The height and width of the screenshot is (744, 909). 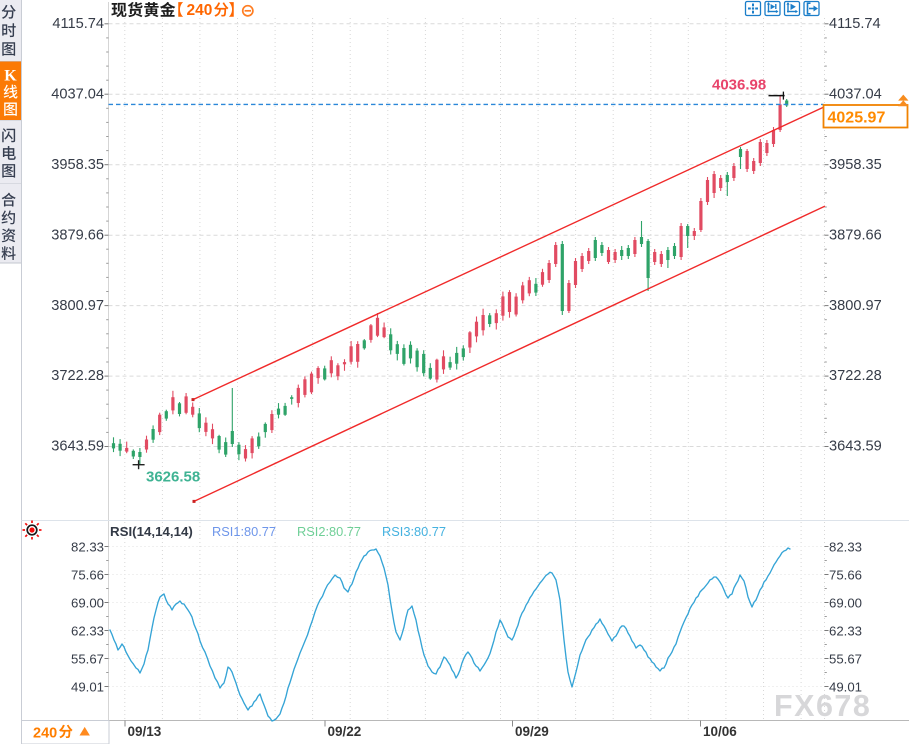 What do you see at coordinates (173, 477) in the screenshot?
I see `svg-text: 3626.58` at bounding box center [173, 477].